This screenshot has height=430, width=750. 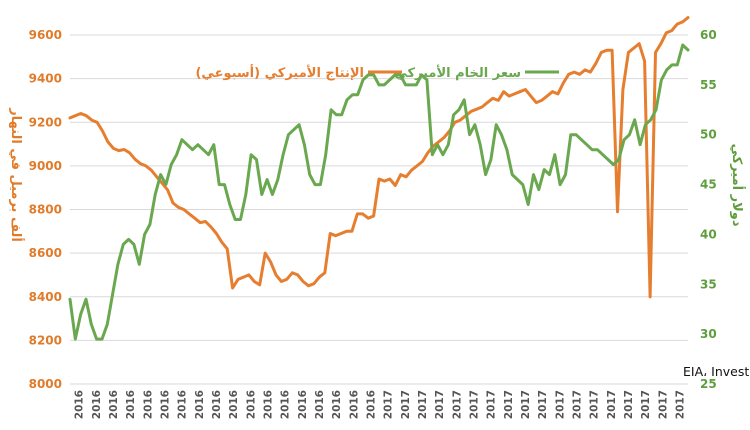 I want to click on legend-label-production: الإنتاج الأميركي (أسبوعي), so click(x=279, y=72).